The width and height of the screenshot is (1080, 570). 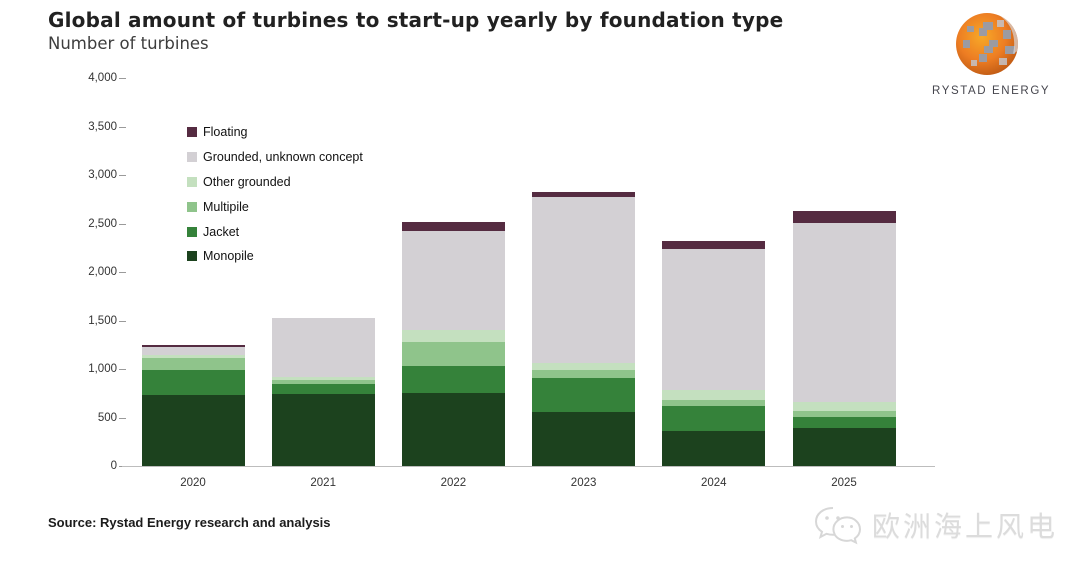 I want to click on legend-item-grounded-unknown-concept: Grounded, unknown concept, so click(x=275, y=157).